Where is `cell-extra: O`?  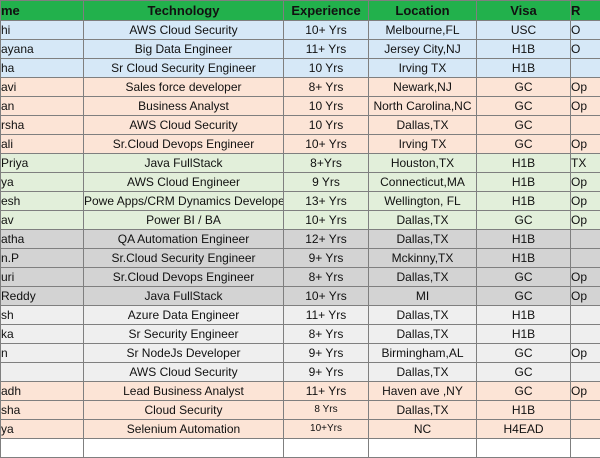 cell-extra: O is located at coordinates (585, 49).